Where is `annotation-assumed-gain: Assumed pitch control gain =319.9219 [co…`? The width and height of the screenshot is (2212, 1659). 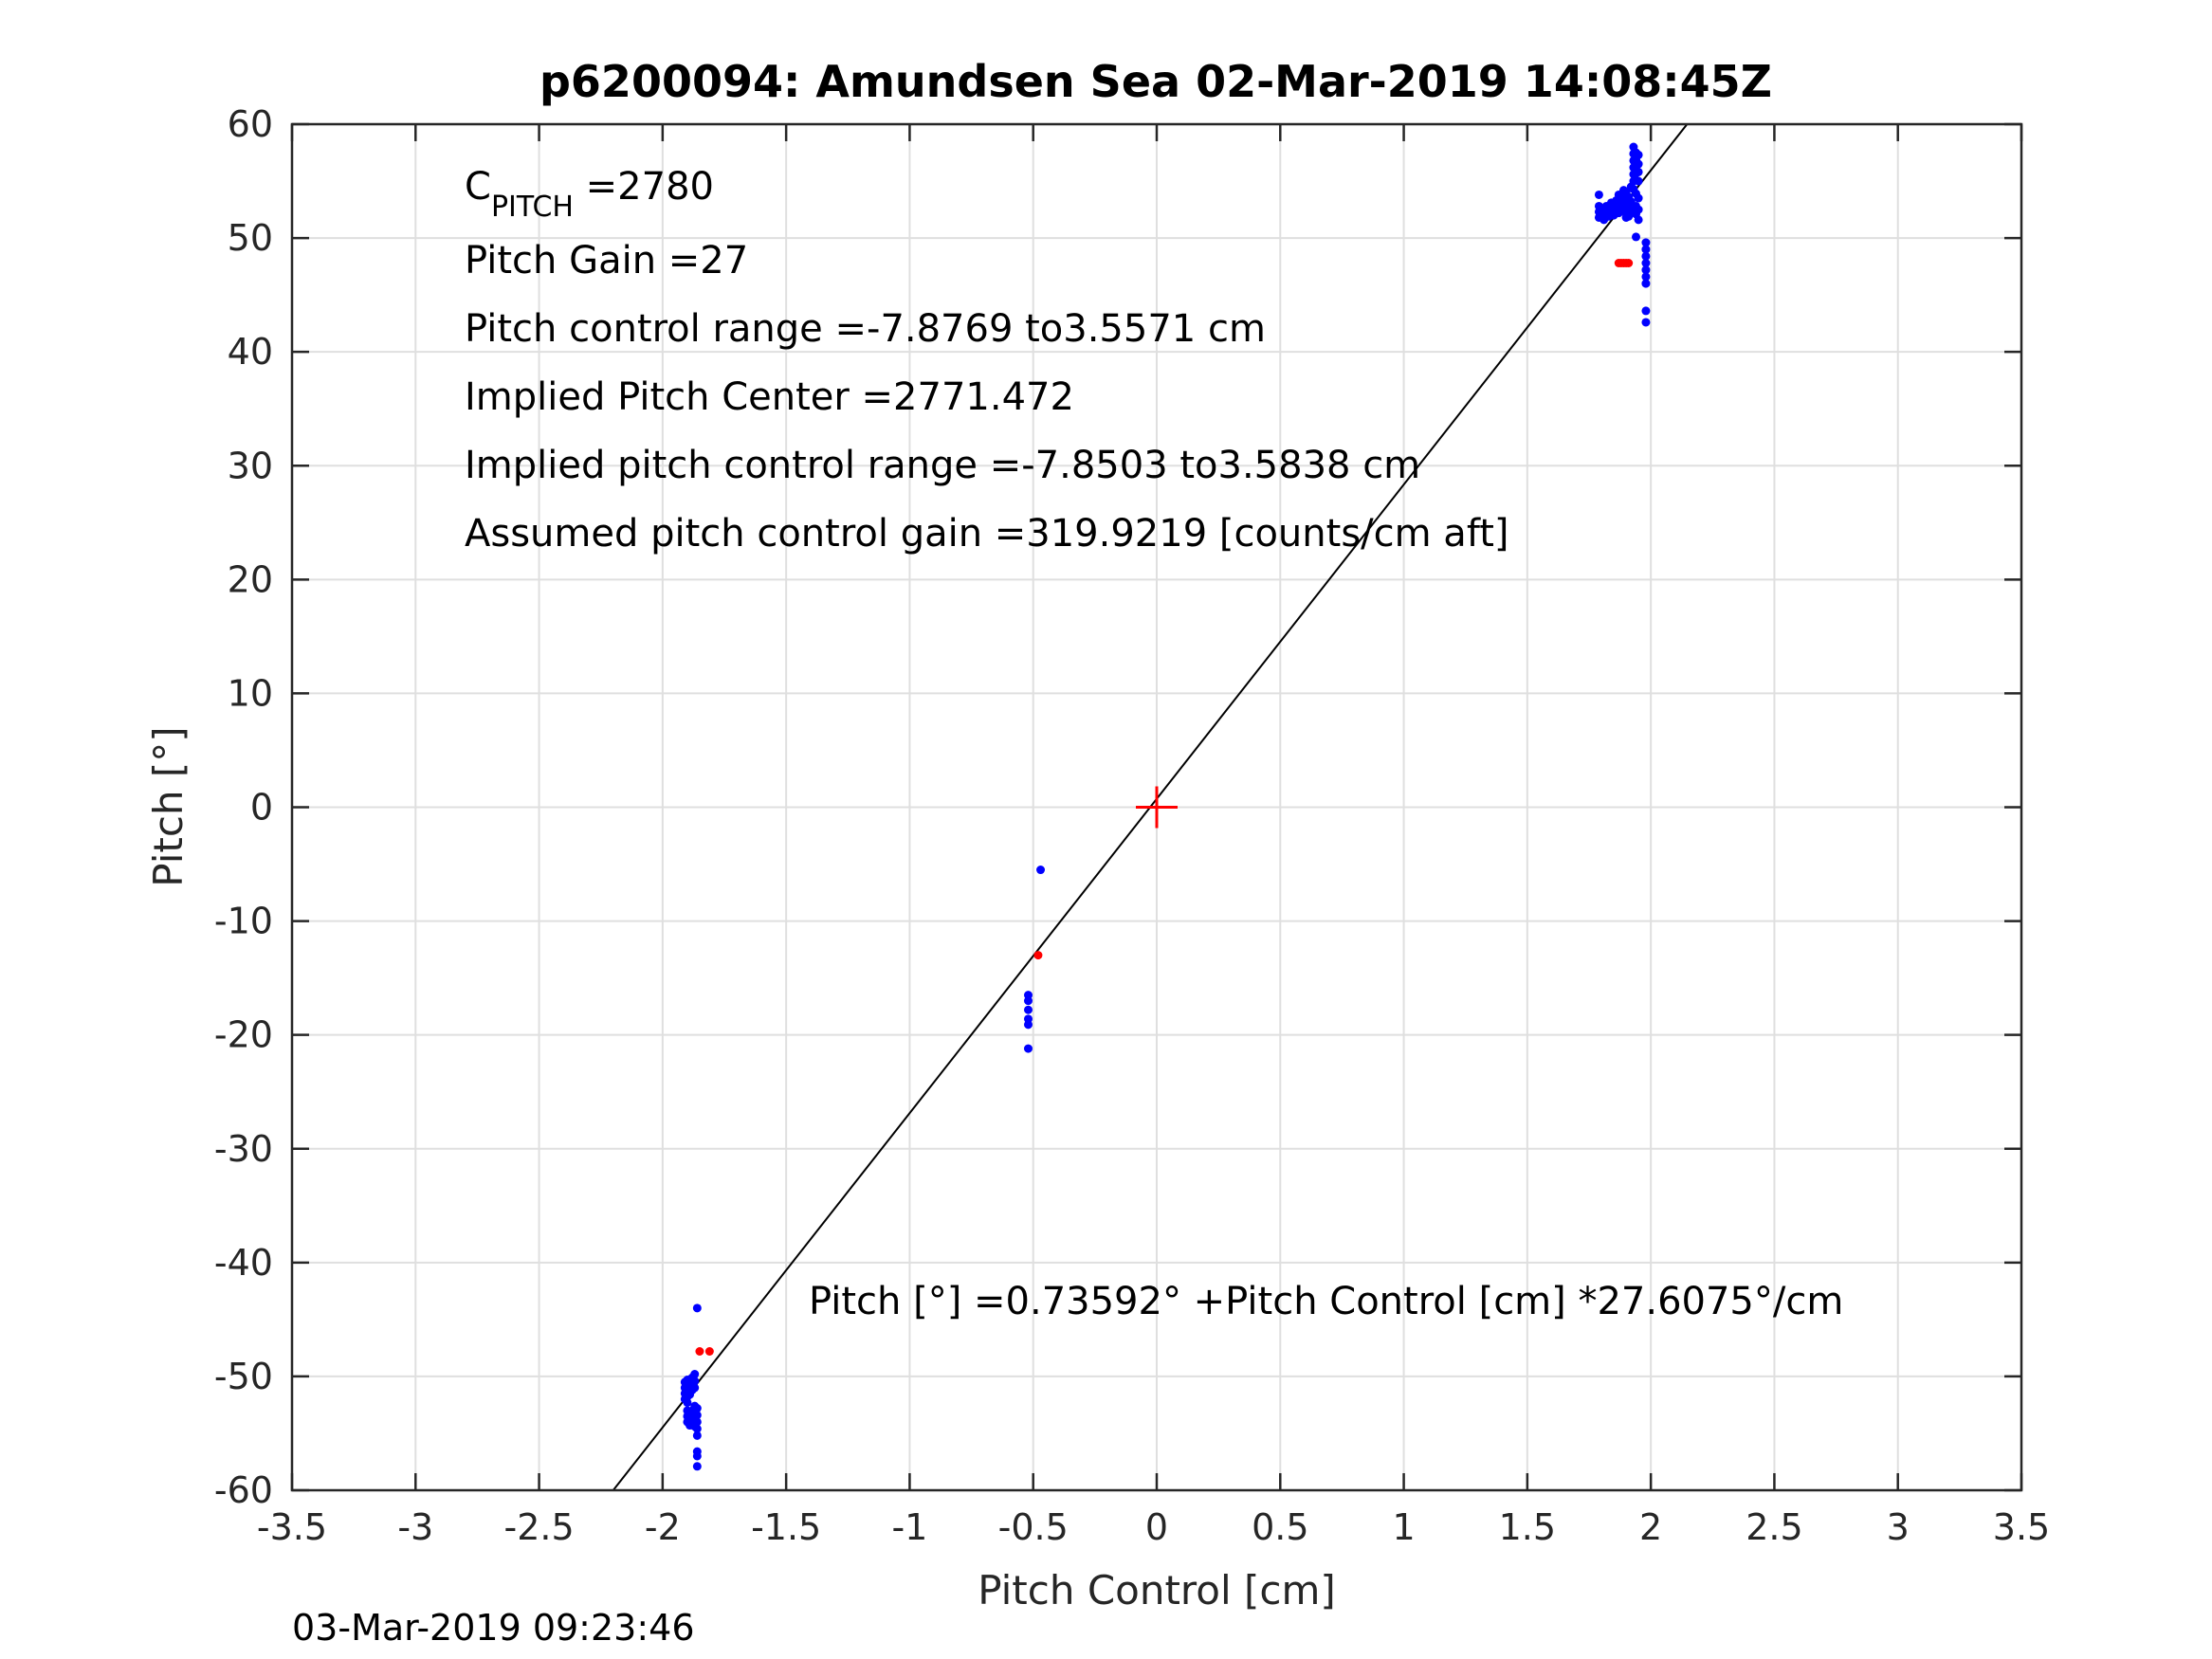 annotation-assumed-gain: Assumed pitch control gain =319.9219 [co… is located at coordinates (986, 534).